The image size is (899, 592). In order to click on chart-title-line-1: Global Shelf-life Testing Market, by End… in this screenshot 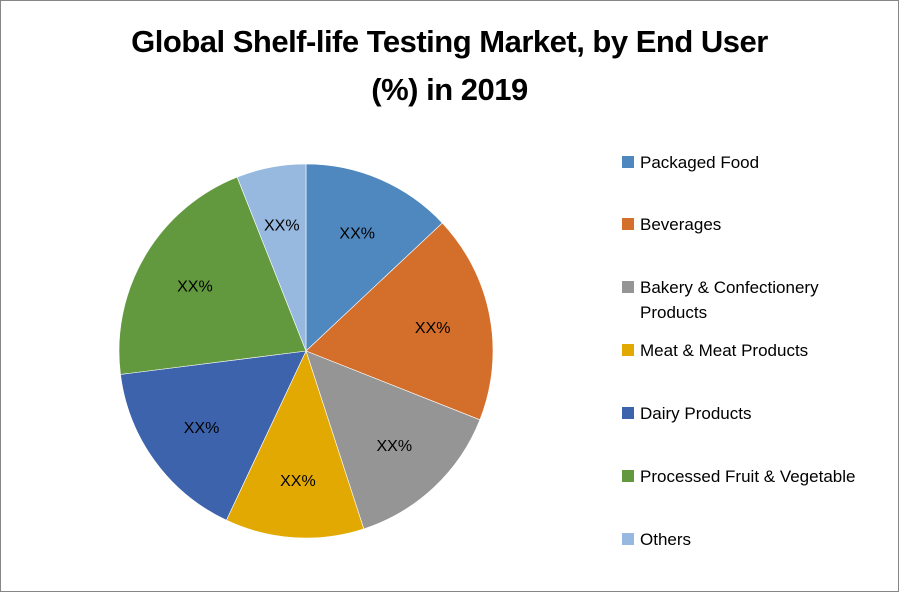, I will do `click(449, 41)`.